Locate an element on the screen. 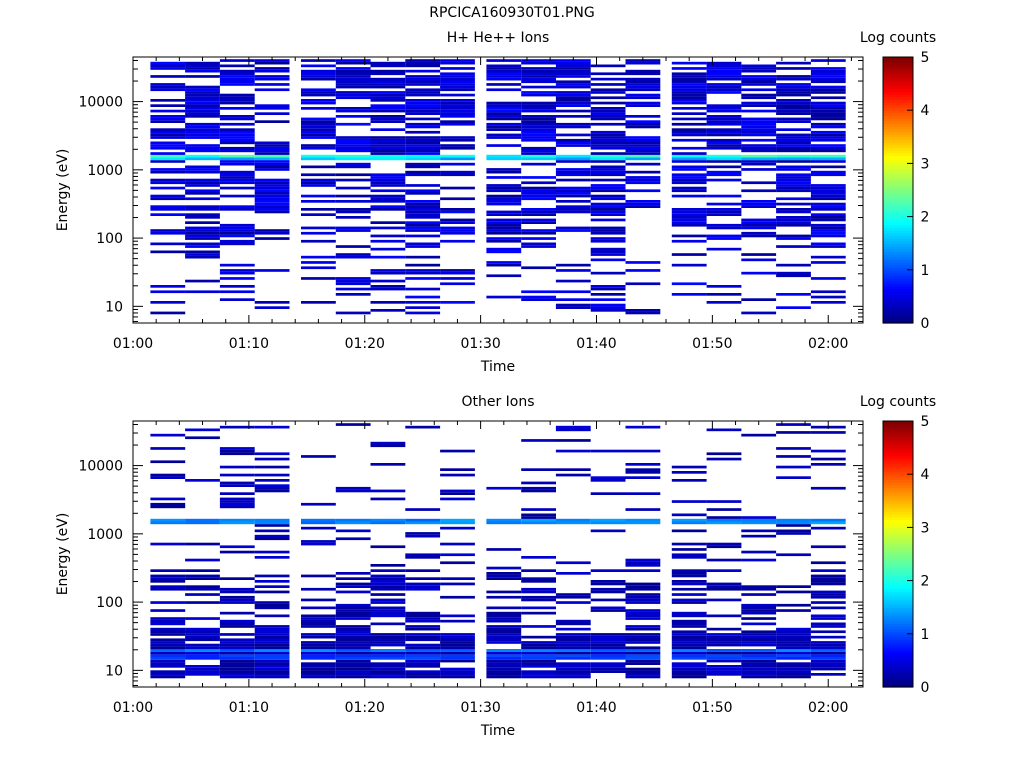 This screenshot has width=1024, height=768. x-tick-label: 01:10 is located at coordinates (249, 344).